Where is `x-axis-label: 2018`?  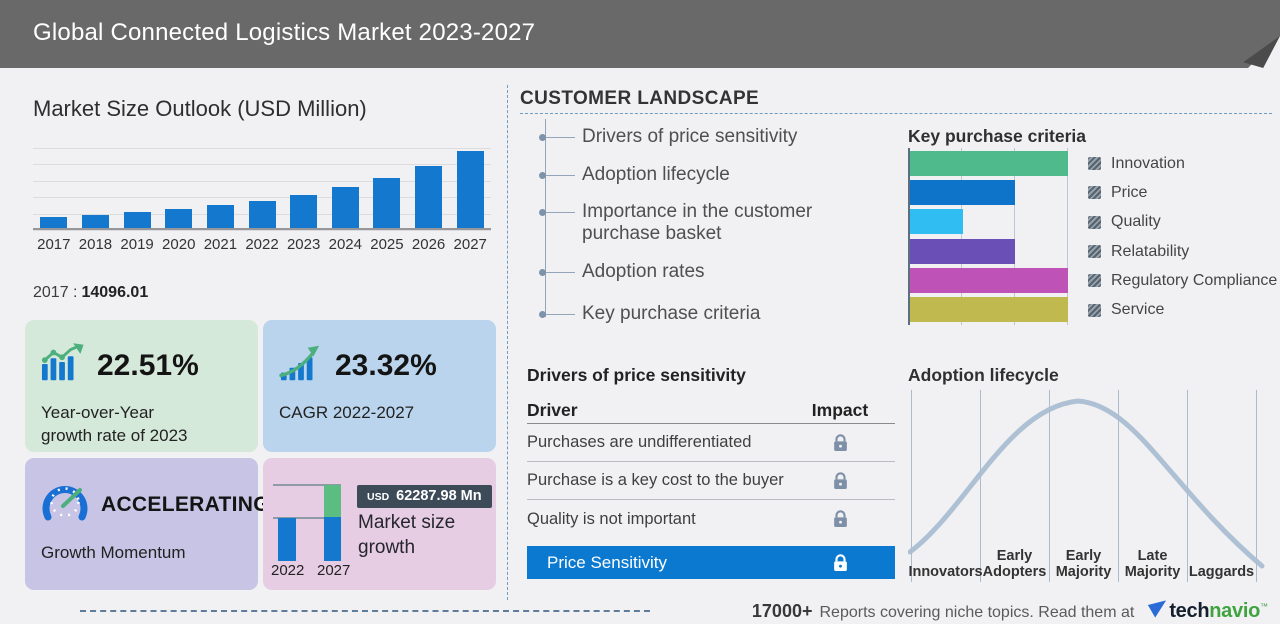 x-axis-label: 2018 is located at coordinates (95, 244).